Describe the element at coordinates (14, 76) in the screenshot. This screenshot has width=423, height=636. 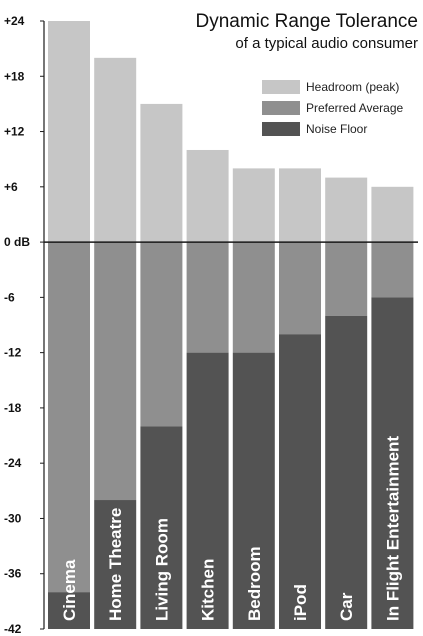
I see `y-tick-label: +18` at that location.